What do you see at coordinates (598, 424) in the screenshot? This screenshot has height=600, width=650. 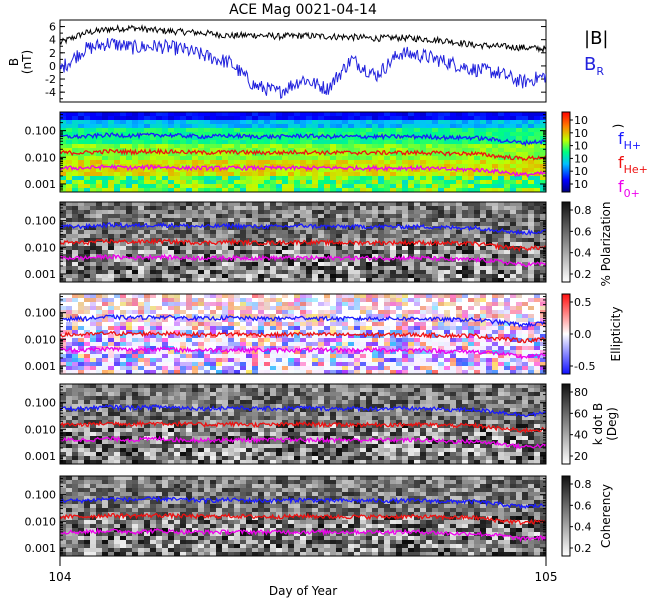 I see `colorbar-title-kdotb: k dot B` at bounding box center [598, 424].